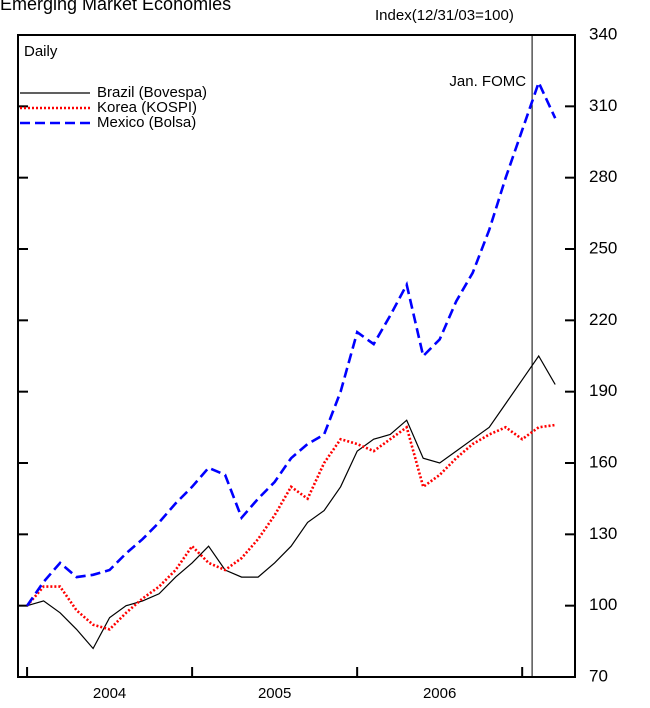 This screenshot has width=650, height=708. Describe the element at coordinates (274, 693) in the screenshot. I see `x-tick-label: 2005` at that location.